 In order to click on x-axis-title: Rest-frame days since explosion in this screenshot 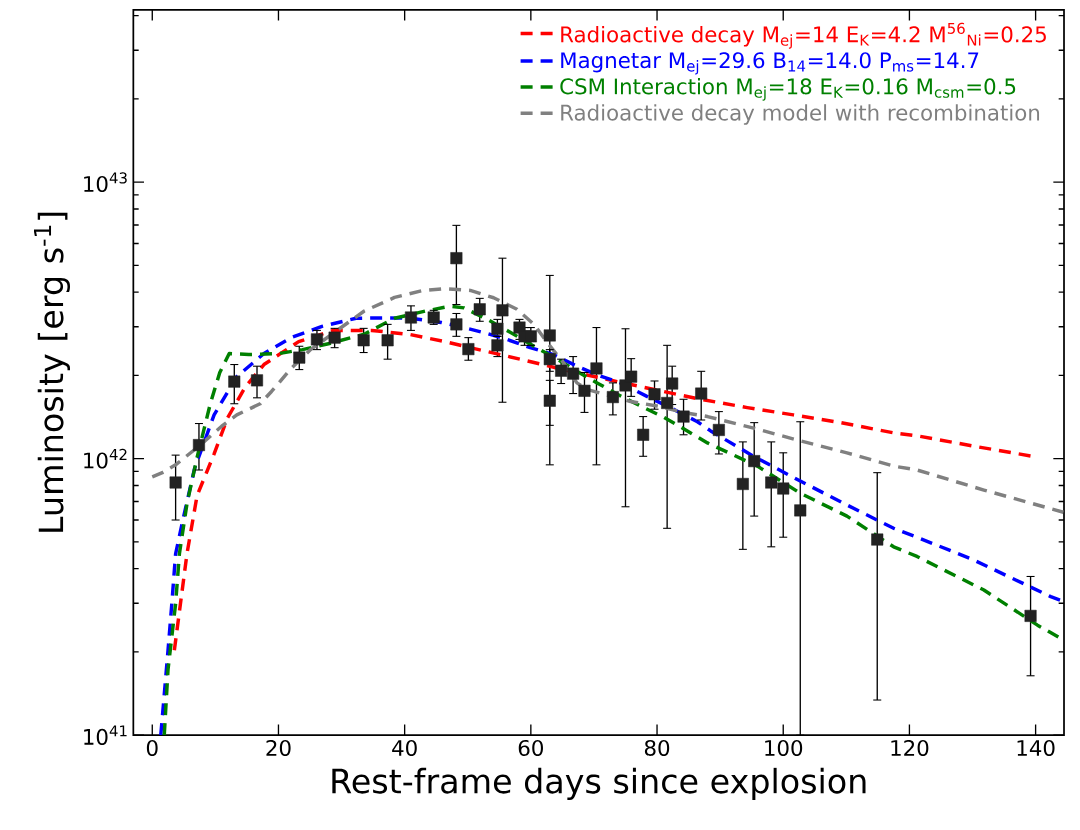, I will do `click(599, 784)`.